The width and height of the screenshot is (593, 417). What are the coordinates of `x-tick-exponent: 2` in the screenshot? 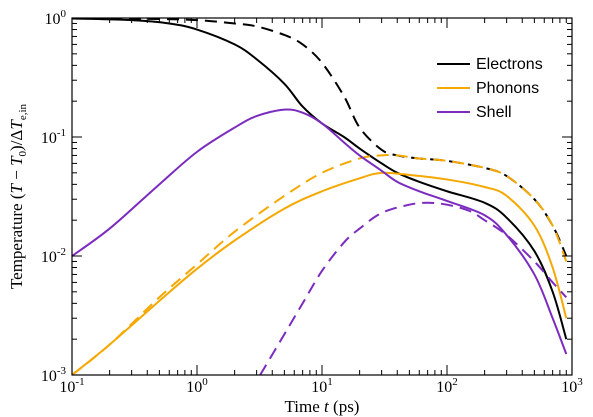 It's located at (455, 382).